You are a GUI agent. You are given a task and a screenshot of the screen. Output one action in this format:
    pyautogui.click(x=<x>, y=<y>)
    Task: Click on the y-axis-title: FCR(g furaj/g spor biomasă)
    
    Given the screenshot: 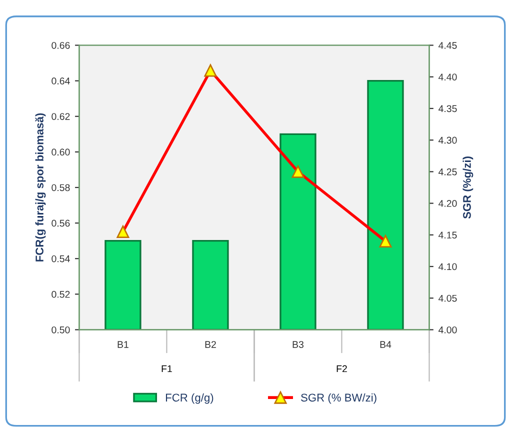 What is the action you would take?
    pyautogui.click(x=40, y=187)
    